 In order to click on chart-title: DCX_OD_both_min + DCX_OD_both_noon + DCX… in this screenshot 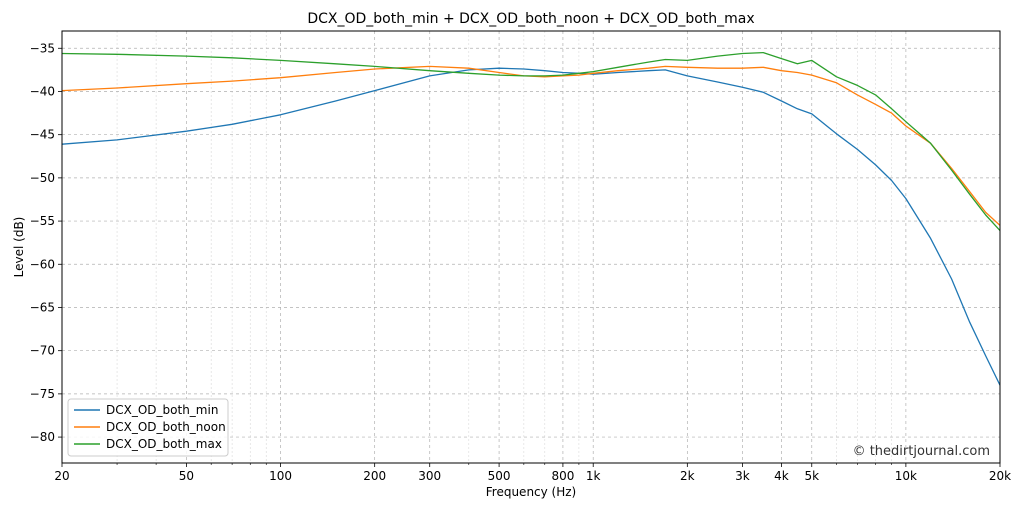, I will do `click(530, 19)`.